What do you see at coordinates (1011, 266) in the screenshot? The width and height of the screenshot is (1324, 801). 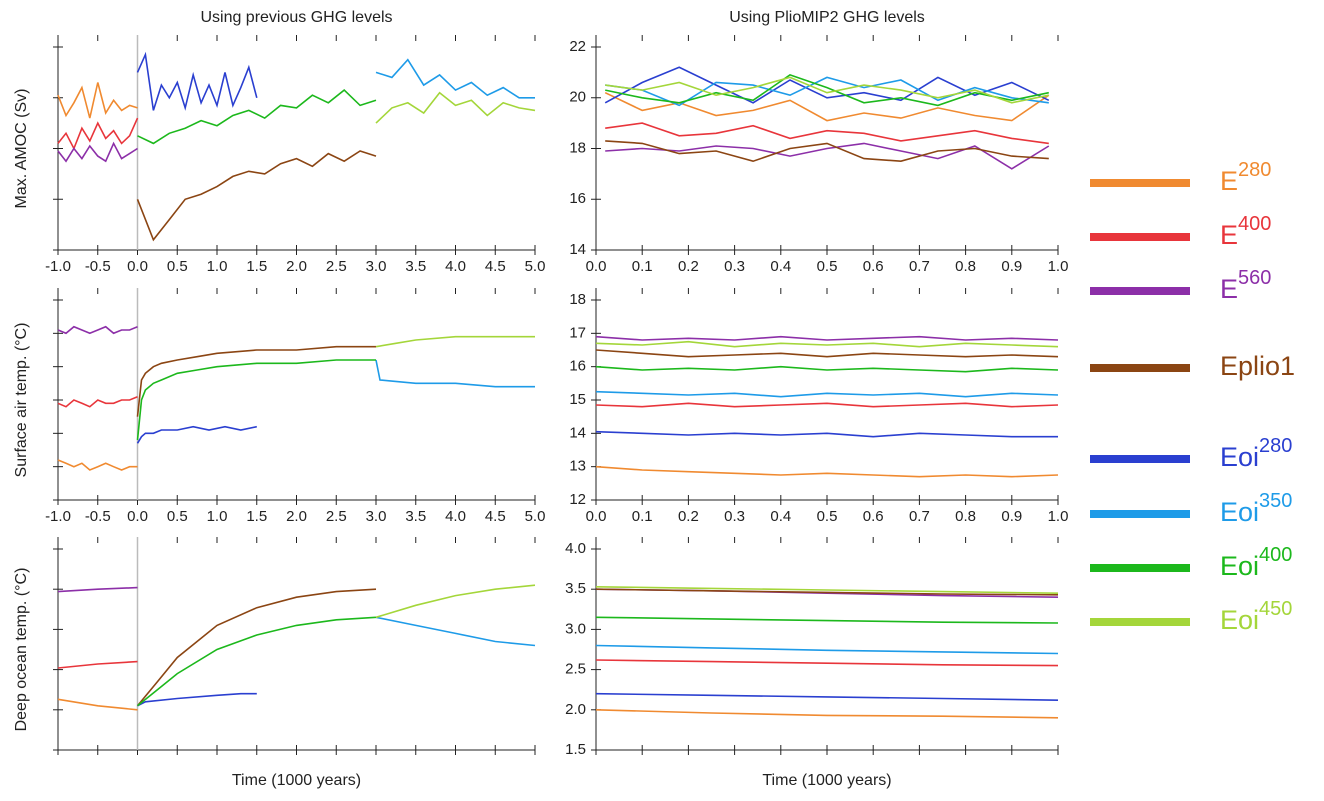 I see `x-tick-label: 0.9` at bounding box center [1011, 266].